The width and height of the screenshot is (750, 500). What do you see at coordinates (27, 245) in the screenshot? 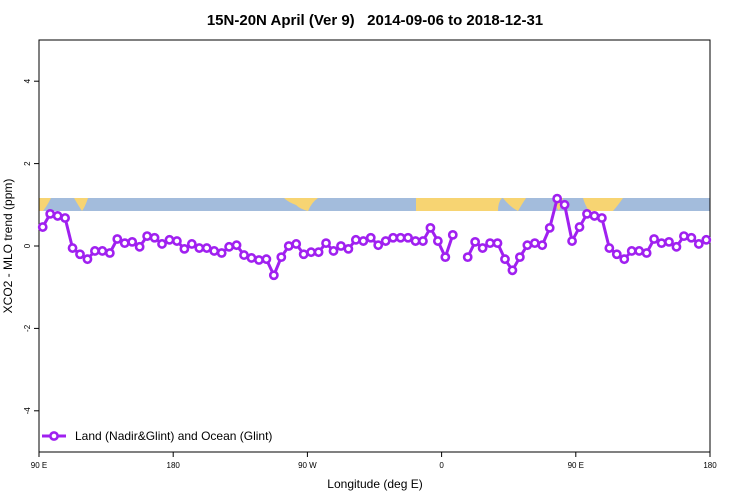
I see `y-tick-label: 0` at bounding box center [27, 245].